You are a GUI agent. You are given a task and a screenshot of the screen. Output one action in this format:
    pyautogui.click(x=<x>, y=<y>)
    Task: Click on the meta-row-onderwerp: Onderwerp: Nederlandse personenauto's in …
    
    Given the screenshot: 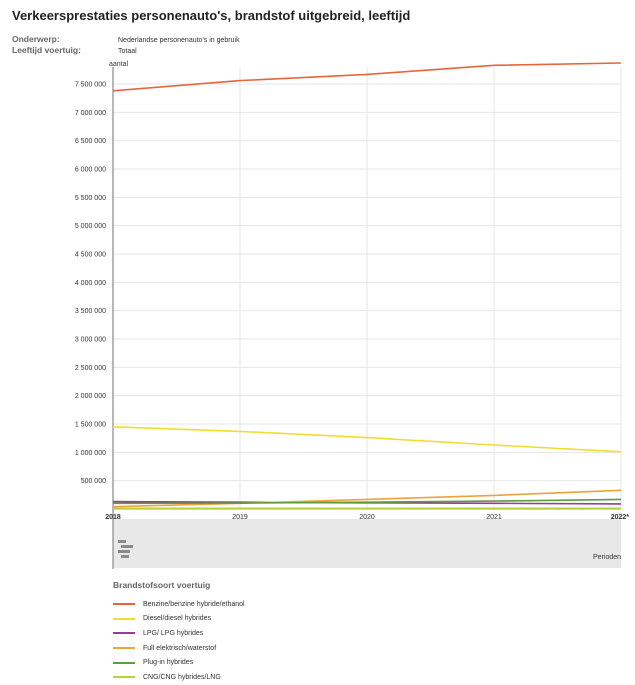 What is the action you would take?
    pyautogui.click(x=126, y=39)
    